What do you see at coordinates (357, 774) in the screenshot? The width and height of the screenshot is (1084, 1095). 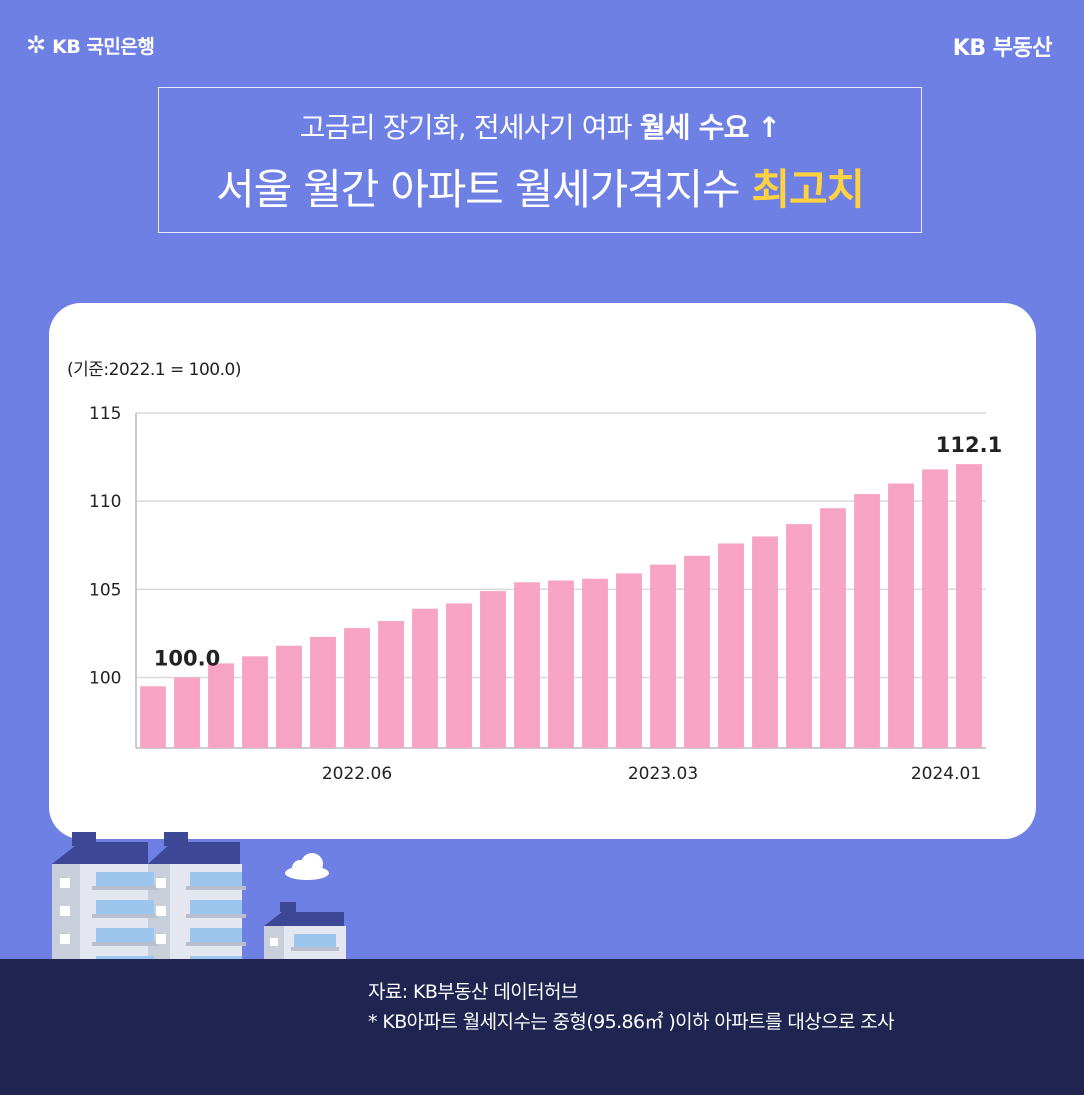 I see `x-tick-label: 2022.06` at bounding box center [357, 774].